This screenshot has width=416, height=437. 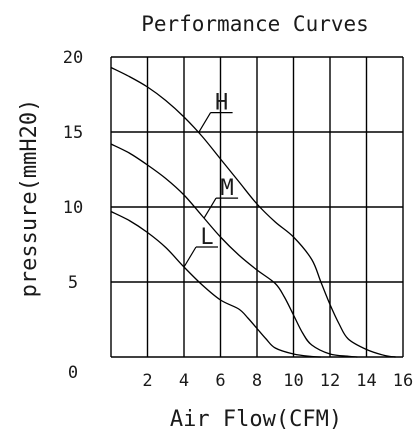 What do you see at coordinates (366, 381) in the screenshot?
I see `x-tick-label: 14` at bounding box center [366, 381].